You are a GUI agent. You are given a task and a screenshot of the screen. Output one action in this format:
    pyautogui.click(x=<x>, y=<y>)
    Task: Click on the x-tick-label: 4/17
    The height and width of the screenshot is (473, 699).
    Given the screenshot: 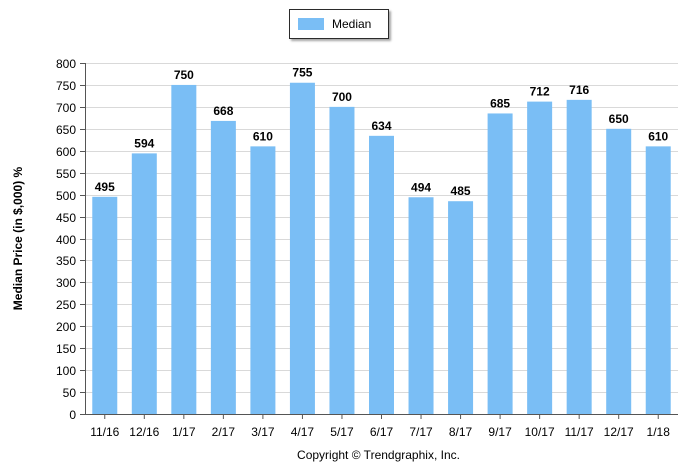 What is the action you would take?
    pyautogui.click(x=303, y=432)
    